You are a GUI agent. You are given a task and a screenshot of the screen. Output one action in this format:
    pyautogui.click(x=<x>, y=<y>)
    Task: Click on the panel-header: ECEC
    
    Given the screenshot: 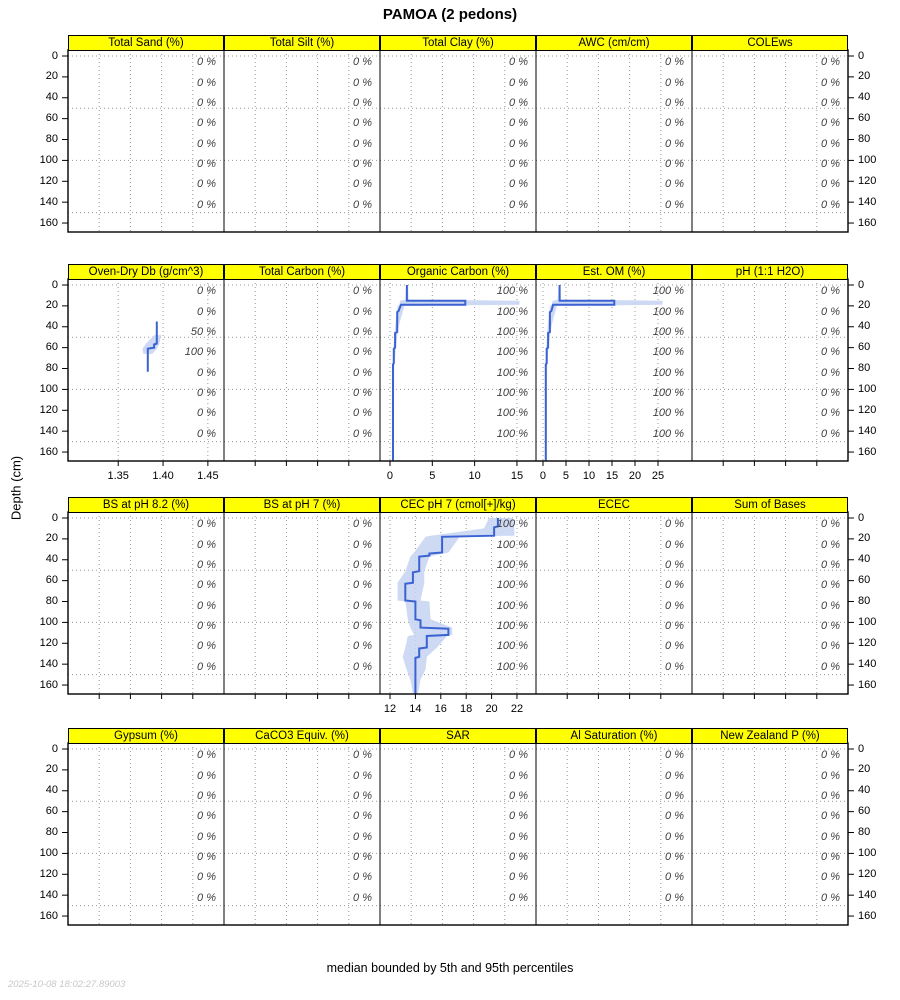 What is the action you would take?
    pyautogui.click(x=614, y=505)
    